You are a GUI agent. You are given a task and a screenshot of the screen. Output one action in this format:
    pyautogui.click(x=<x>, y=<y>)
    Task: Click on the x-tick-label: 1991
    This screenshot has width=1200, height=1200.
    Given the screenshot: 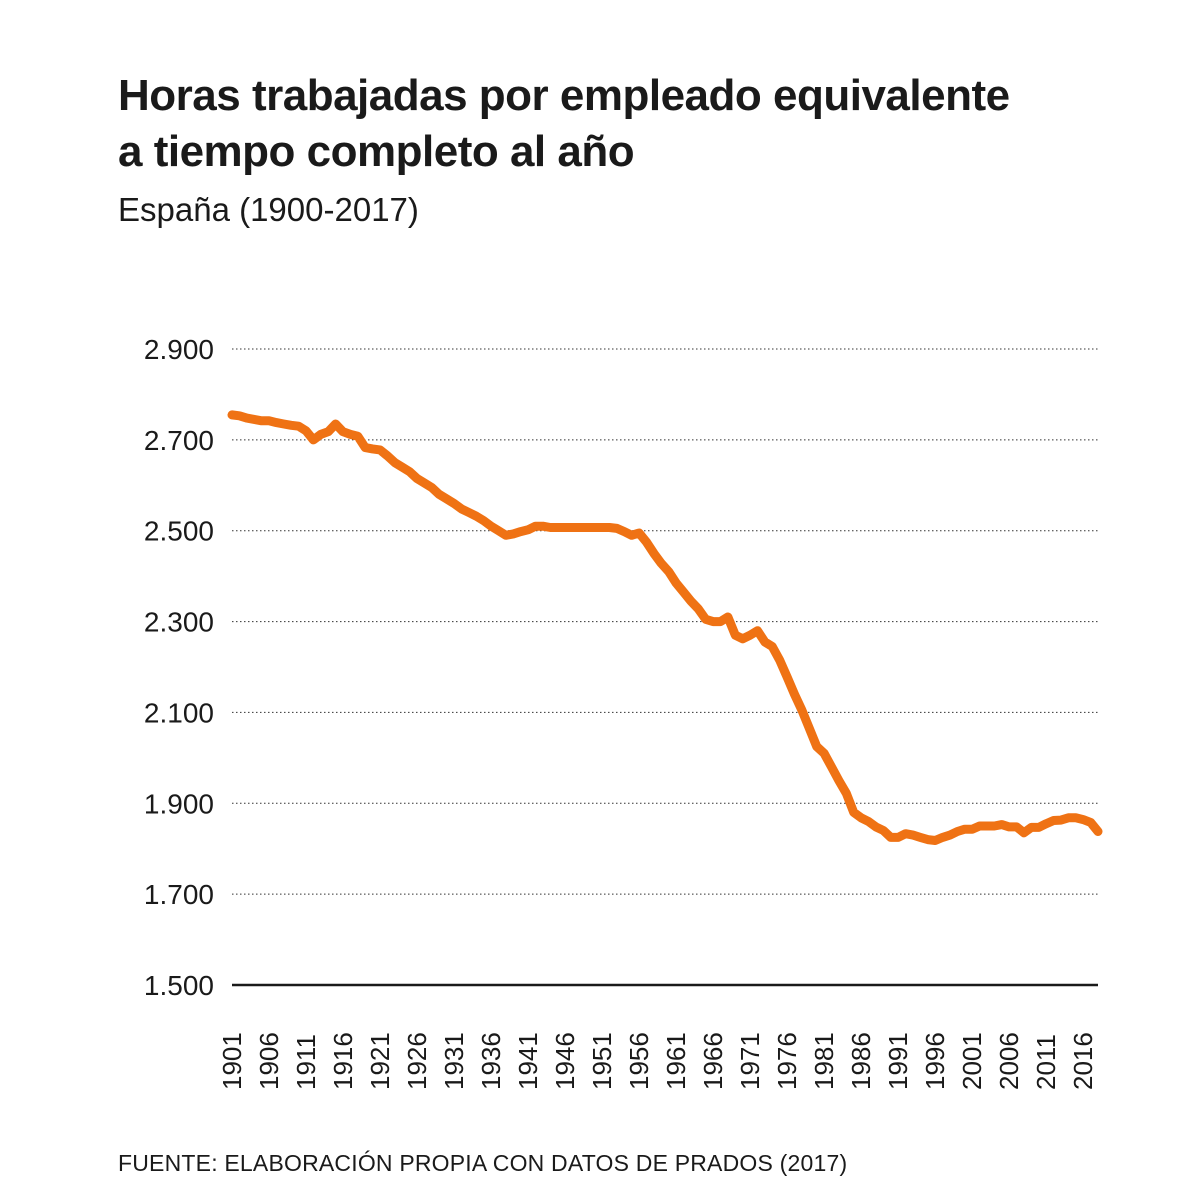 What is the action you would take?
    pyautogui.click(x=898, y=1061)
    